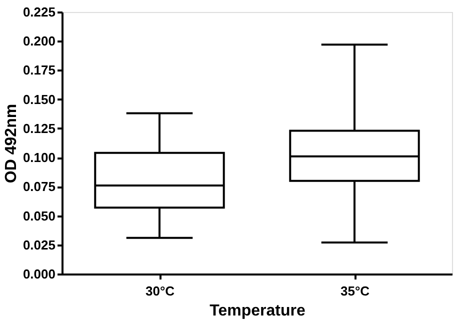 The width and height of the screenshot is (474, 325). Describe the element at coordinates (39, 158) in the screenshot. I see `y-tick-label: 0.100` at that location.